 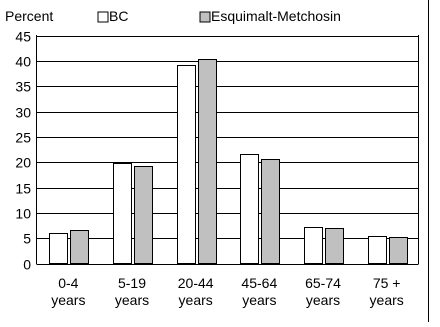 What do you see at coordinates (259, 283) in the screenshot?
I see `x-tick-label: 45-64` at bounding box center [259, 283].